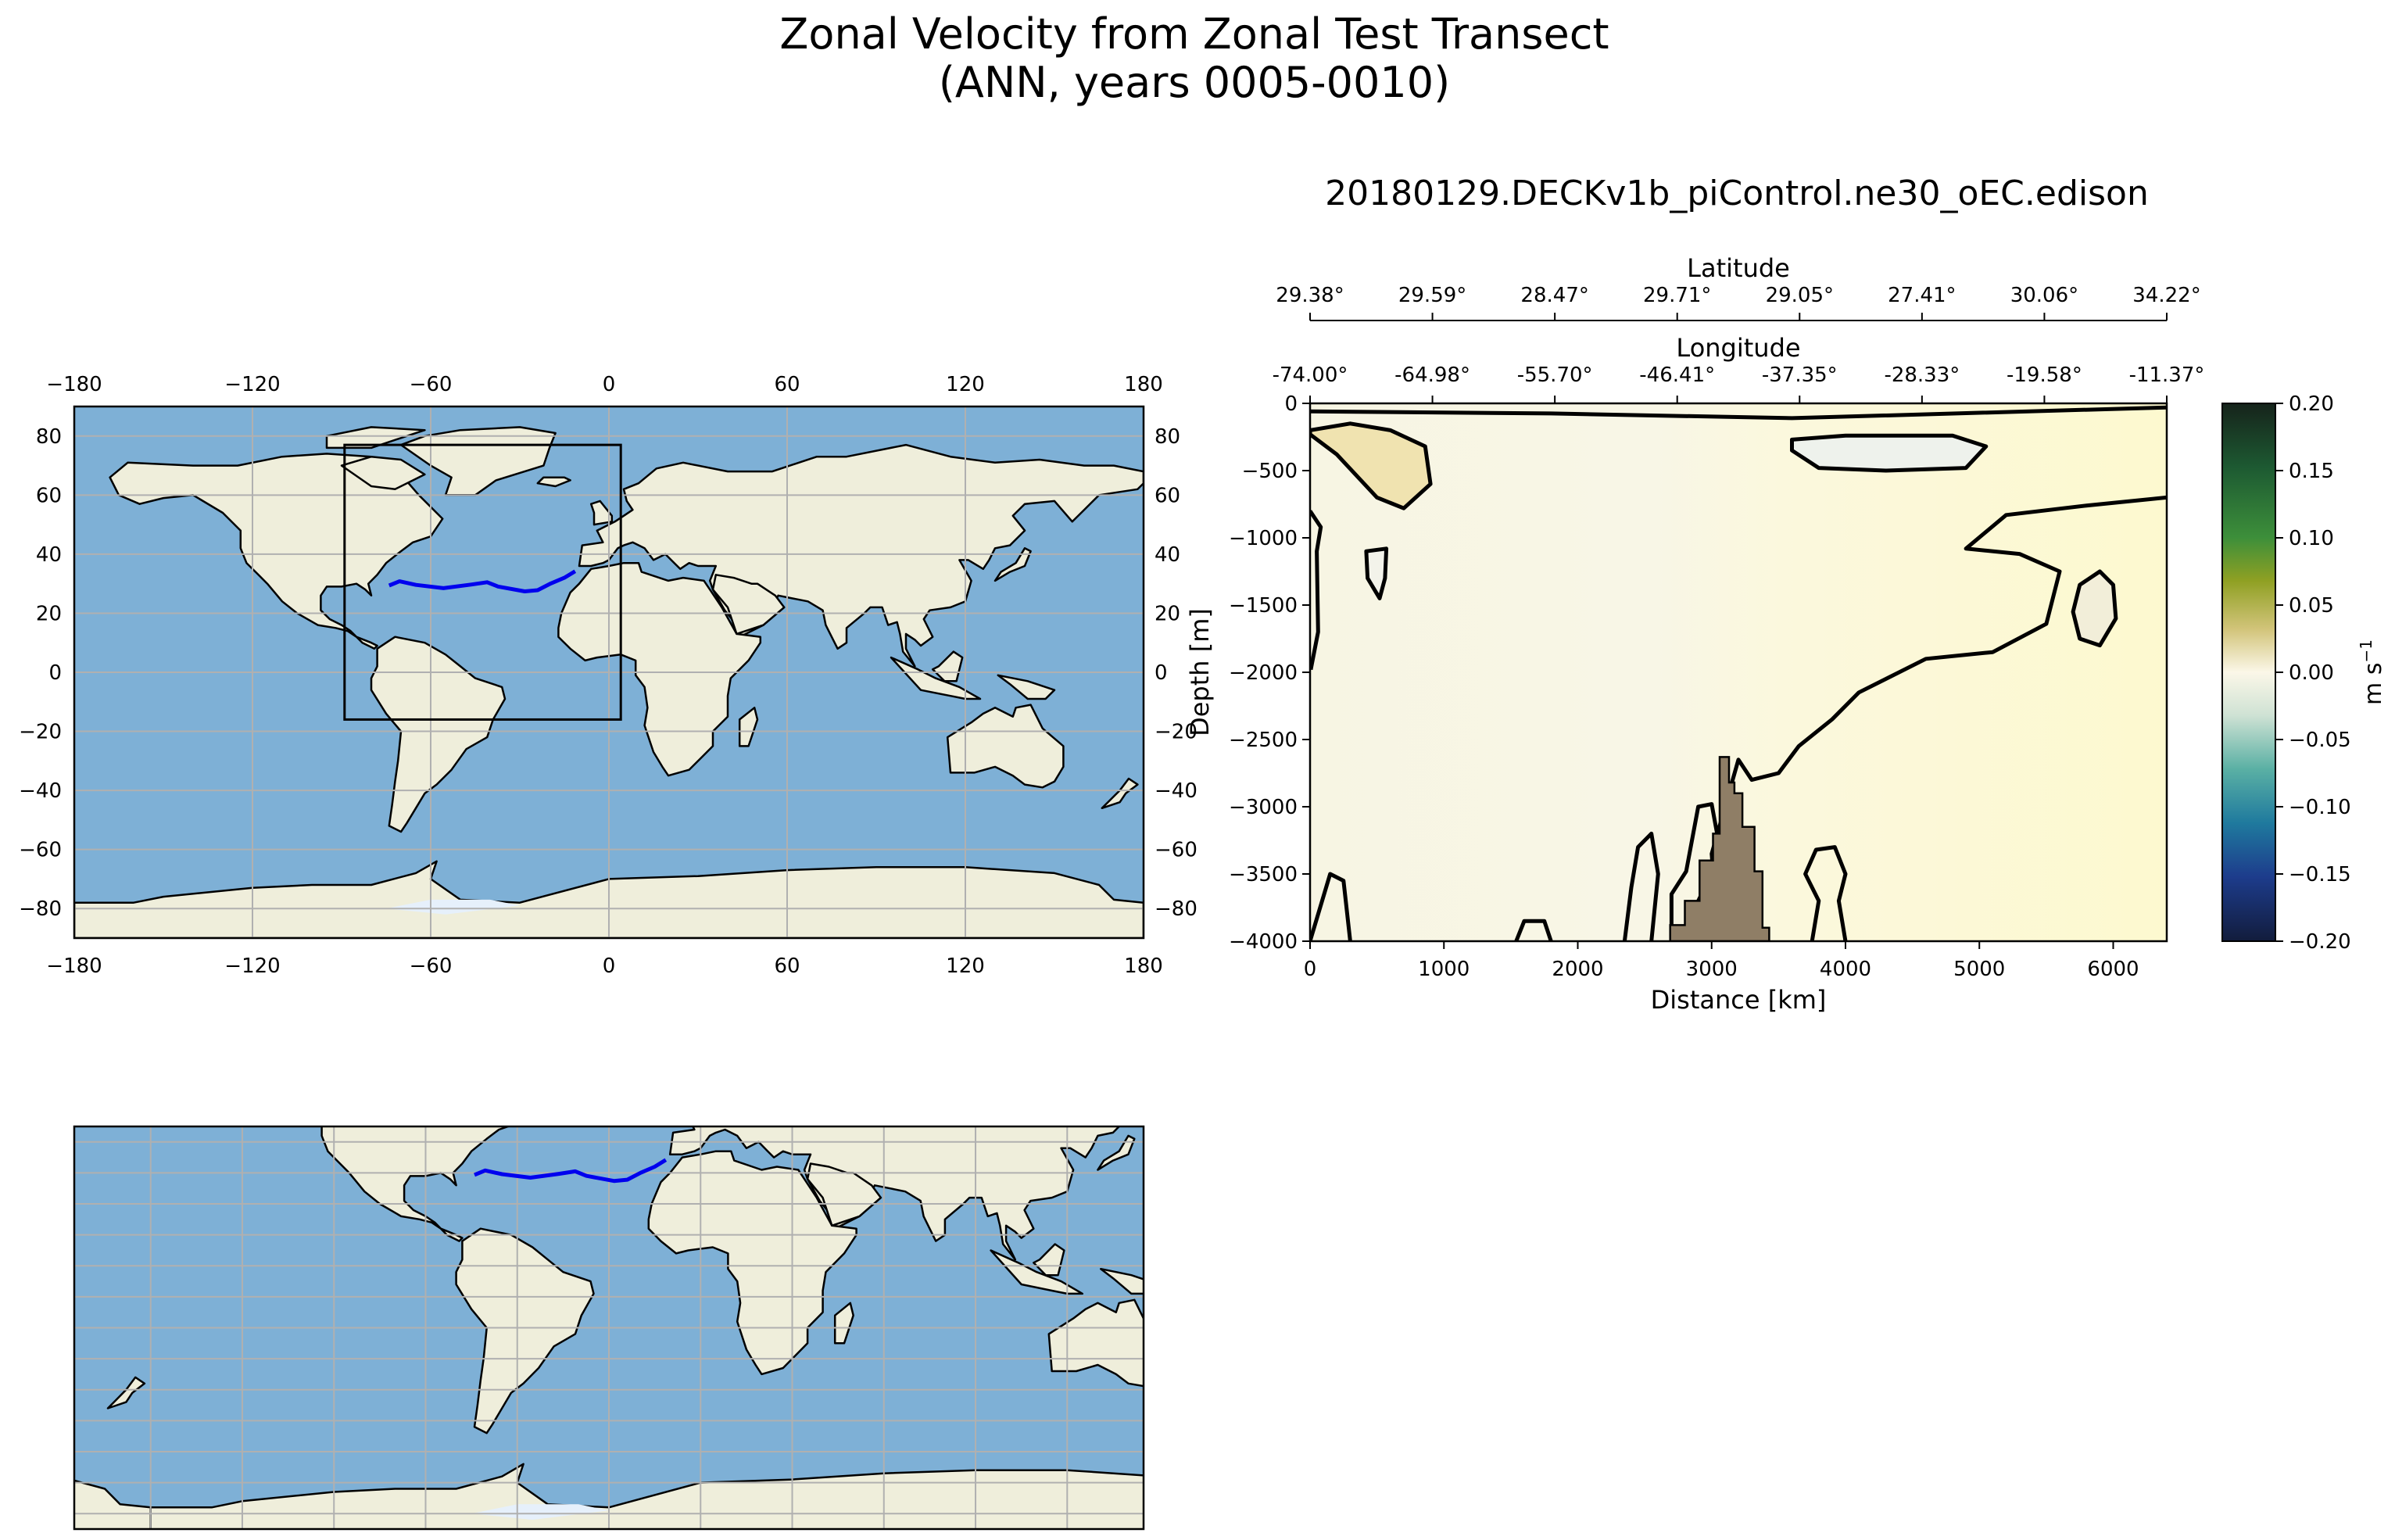  Describe the element at coordinates (40, 909) in the screenshot. I see `map-top-lat-tick-label: −80` at that location.